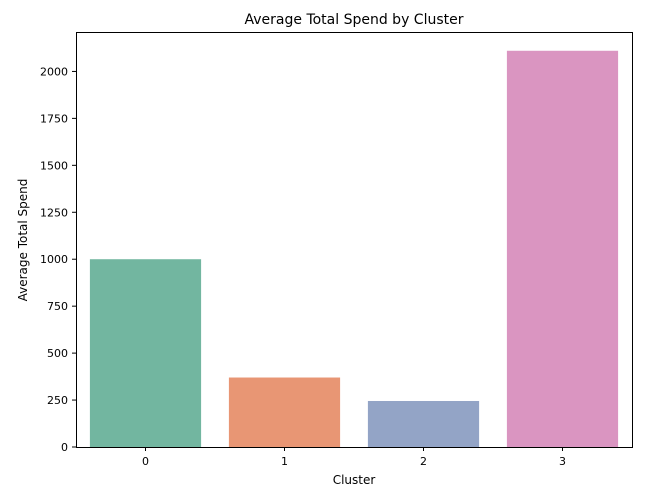  What do you see at coordinates (354, 20) in the screenshot?
I see `chart-title: Average Total Spend by Cluster` at bounding box center [354, 20].